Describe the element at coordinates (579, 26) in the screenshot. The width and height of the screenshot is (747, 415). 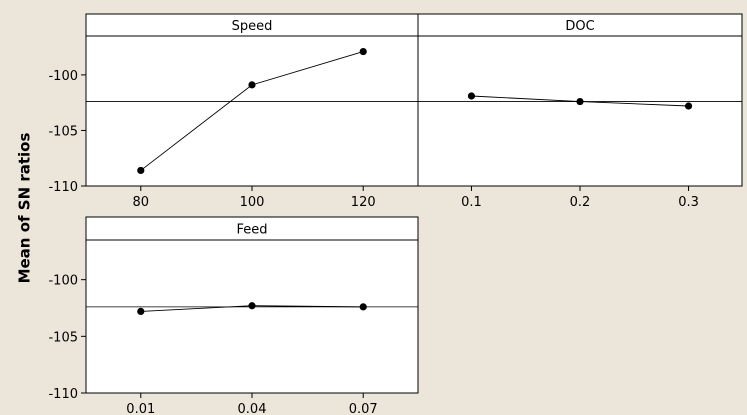
I see `panel-title: DOC` at that location.